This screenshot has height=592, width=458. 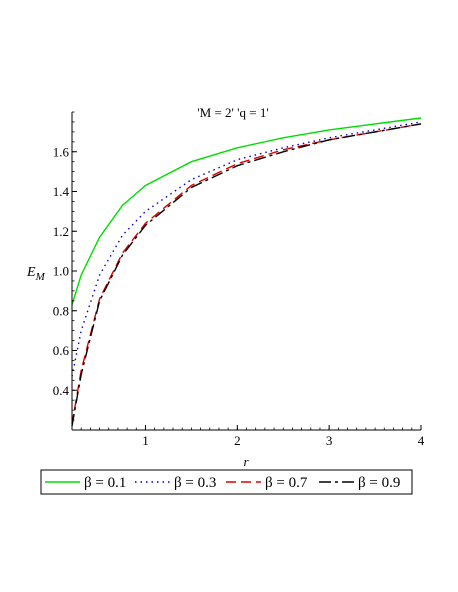 What do you see at coordinates (246, 461) in the screenshot?
I see `x-axis-label: r` at bounding box center [246, 461].